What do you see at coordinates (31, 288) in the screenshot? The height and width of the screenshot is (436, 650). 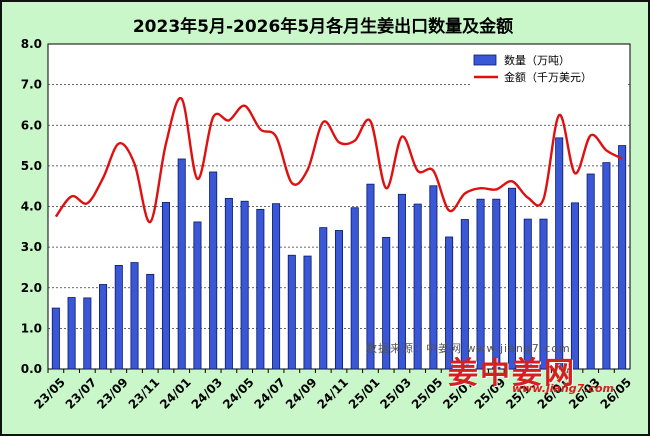 I see `y-tick-label: 2.0` at bounding box center [31, 288].